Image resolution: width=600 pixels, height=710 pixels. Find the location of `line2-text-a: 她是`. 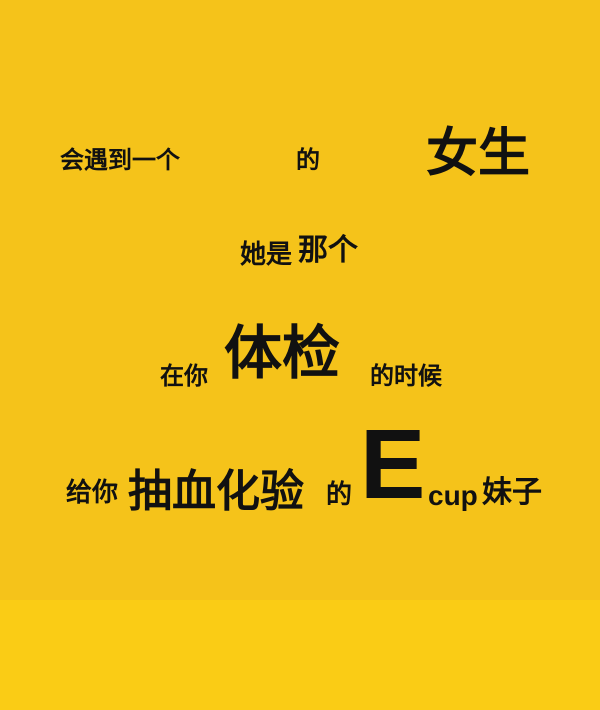

line2-text-a: 她是 is located at coordinates (266, 255).